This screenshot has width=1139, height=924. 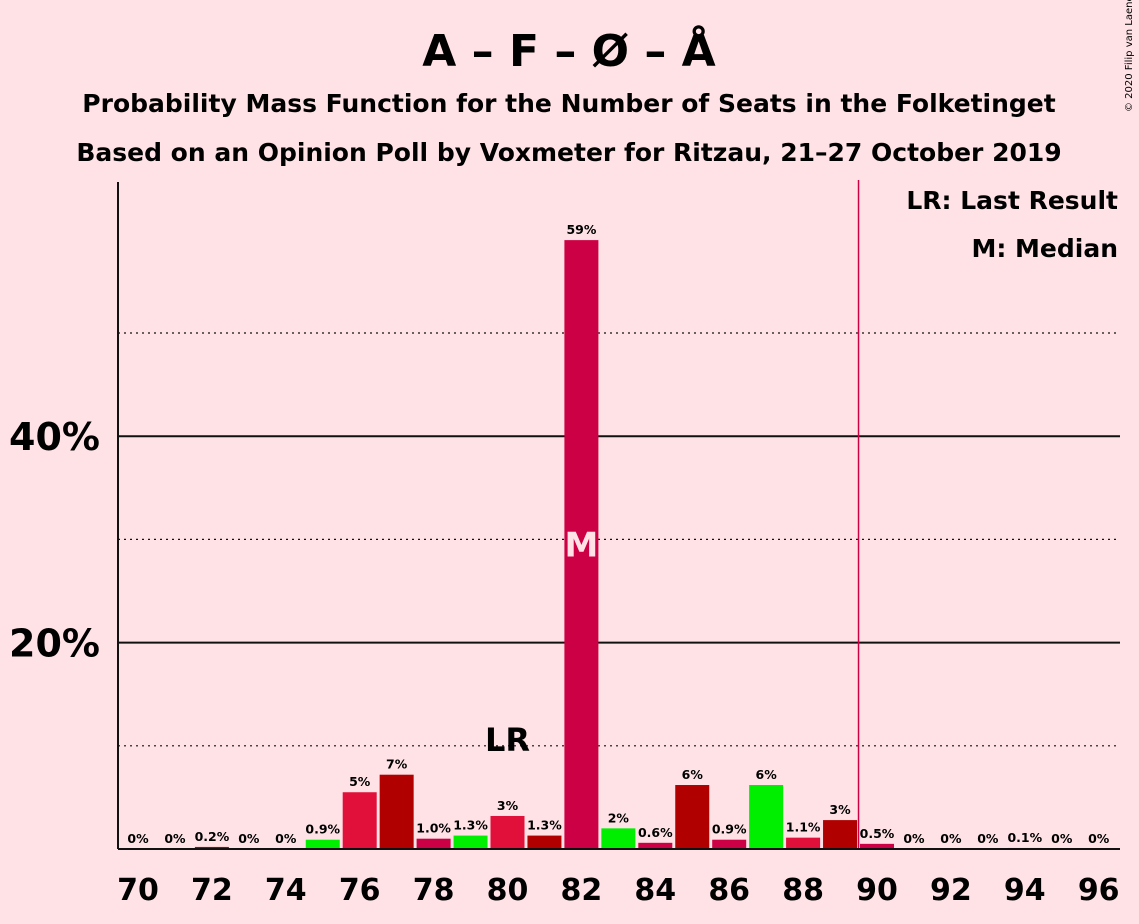 I want to click on x-tick-label: 96, so click(x=1099, y=890).